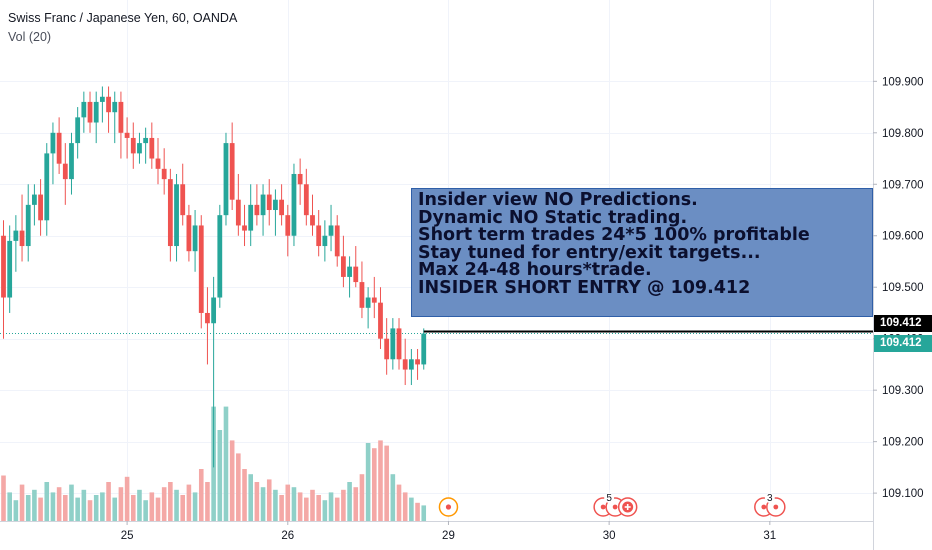  What do you see at coordinates (30, 37) in the screenshot?
I see `volume-indicator-label: Vol (20)` at bounding box center [30, 37].